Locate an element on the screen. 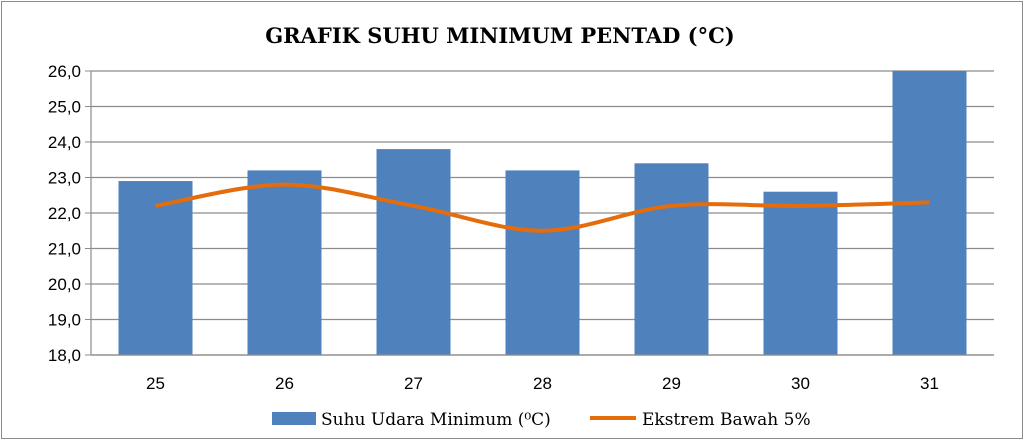 Image resolution: width=1026 pixels, height=442 pixels. y-tick-label: 23,0 is located at coordinates (64, 178).